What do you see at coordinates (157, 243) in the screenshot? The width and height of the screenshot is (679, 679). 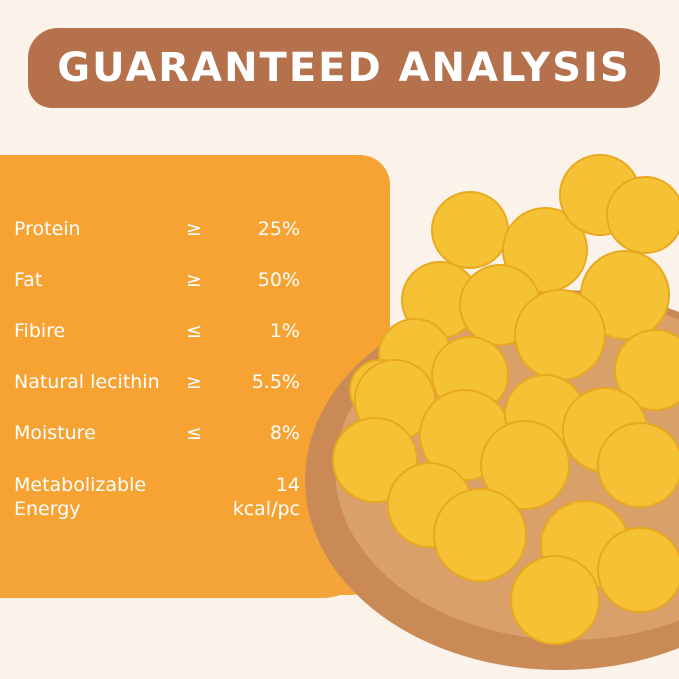 I see `analysis-row-protein: Protein ≥ 25%` at bounding box center [157, 243].